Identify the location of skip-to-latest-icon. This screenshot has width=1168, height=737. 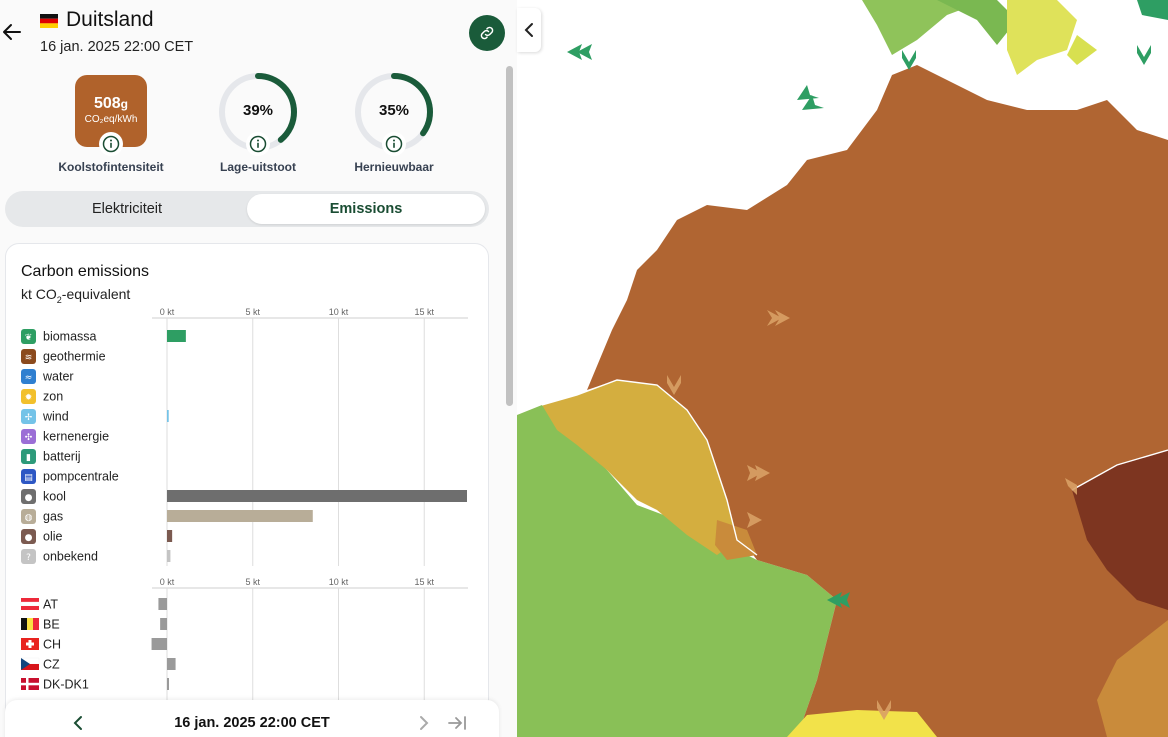
(457, 725).